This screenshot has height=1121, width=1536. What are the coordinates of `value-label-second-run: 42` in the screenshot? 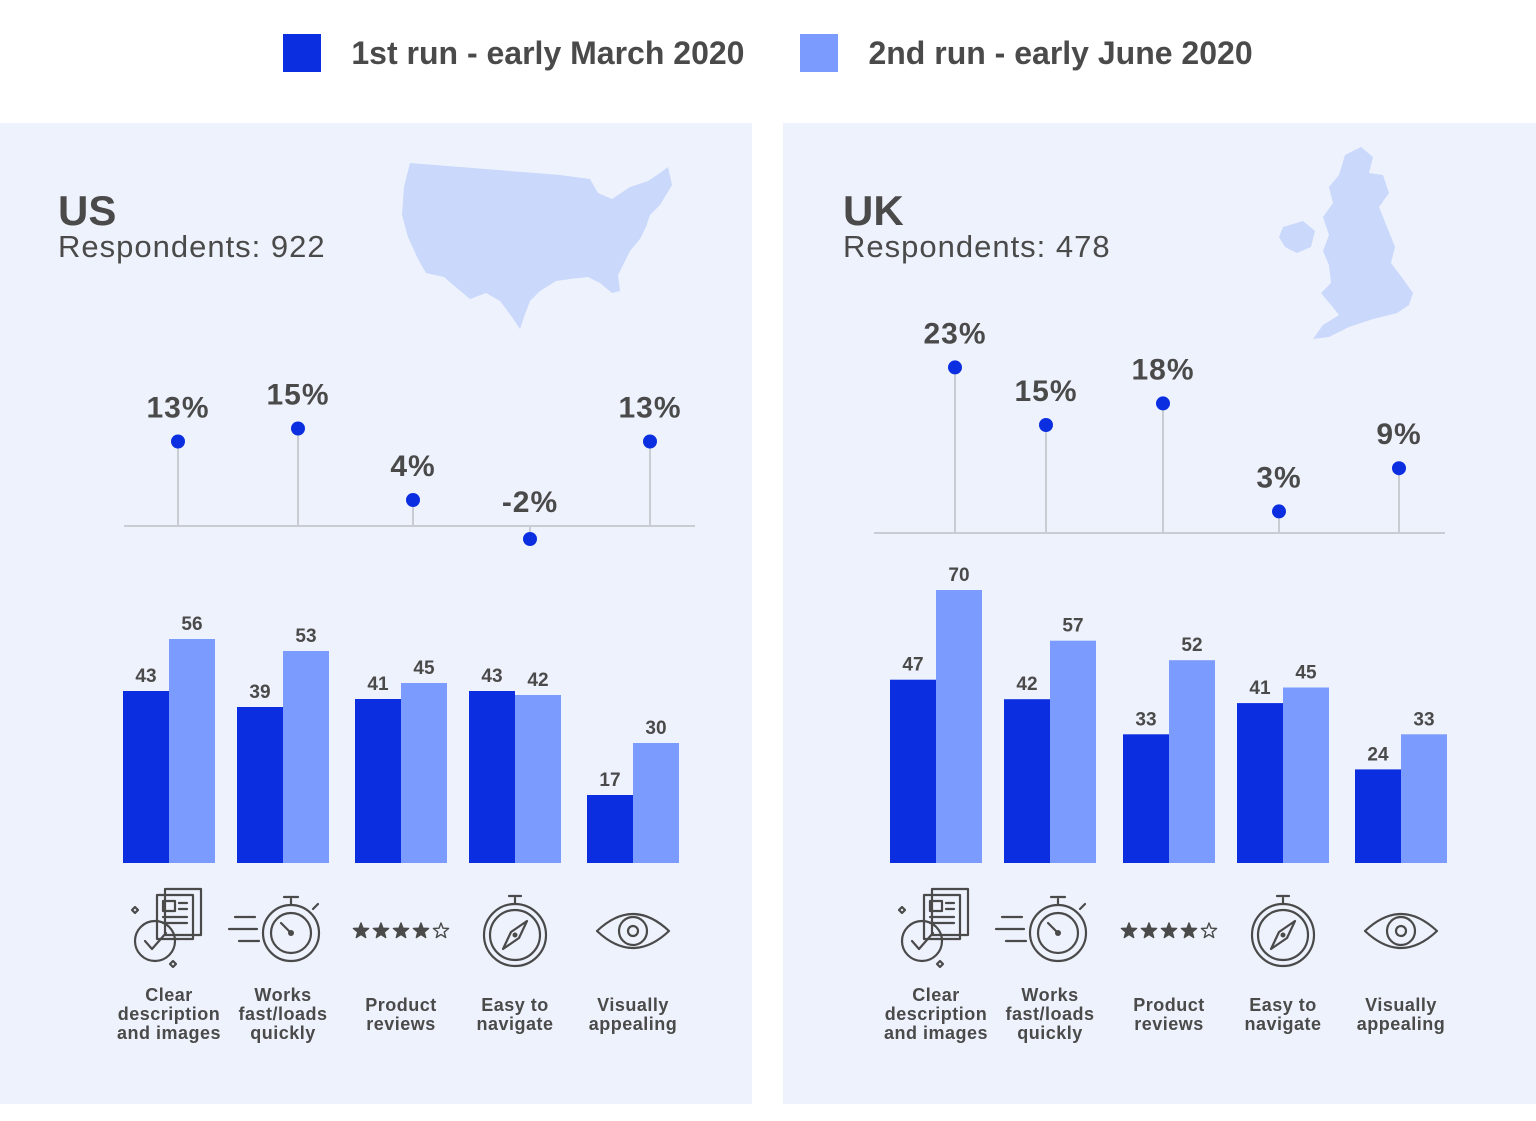 It's located at (537, 680).